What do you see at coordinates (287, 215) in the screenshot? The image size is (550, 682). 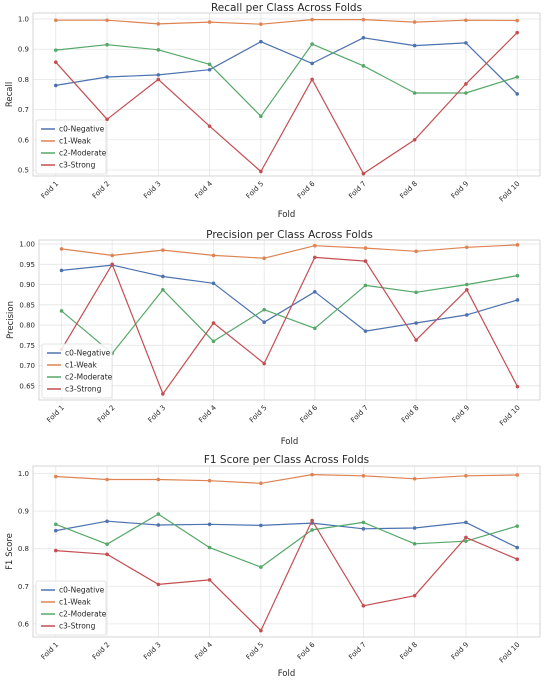 I see `x-axis-label: Fold` at bounding box center [287, 215].